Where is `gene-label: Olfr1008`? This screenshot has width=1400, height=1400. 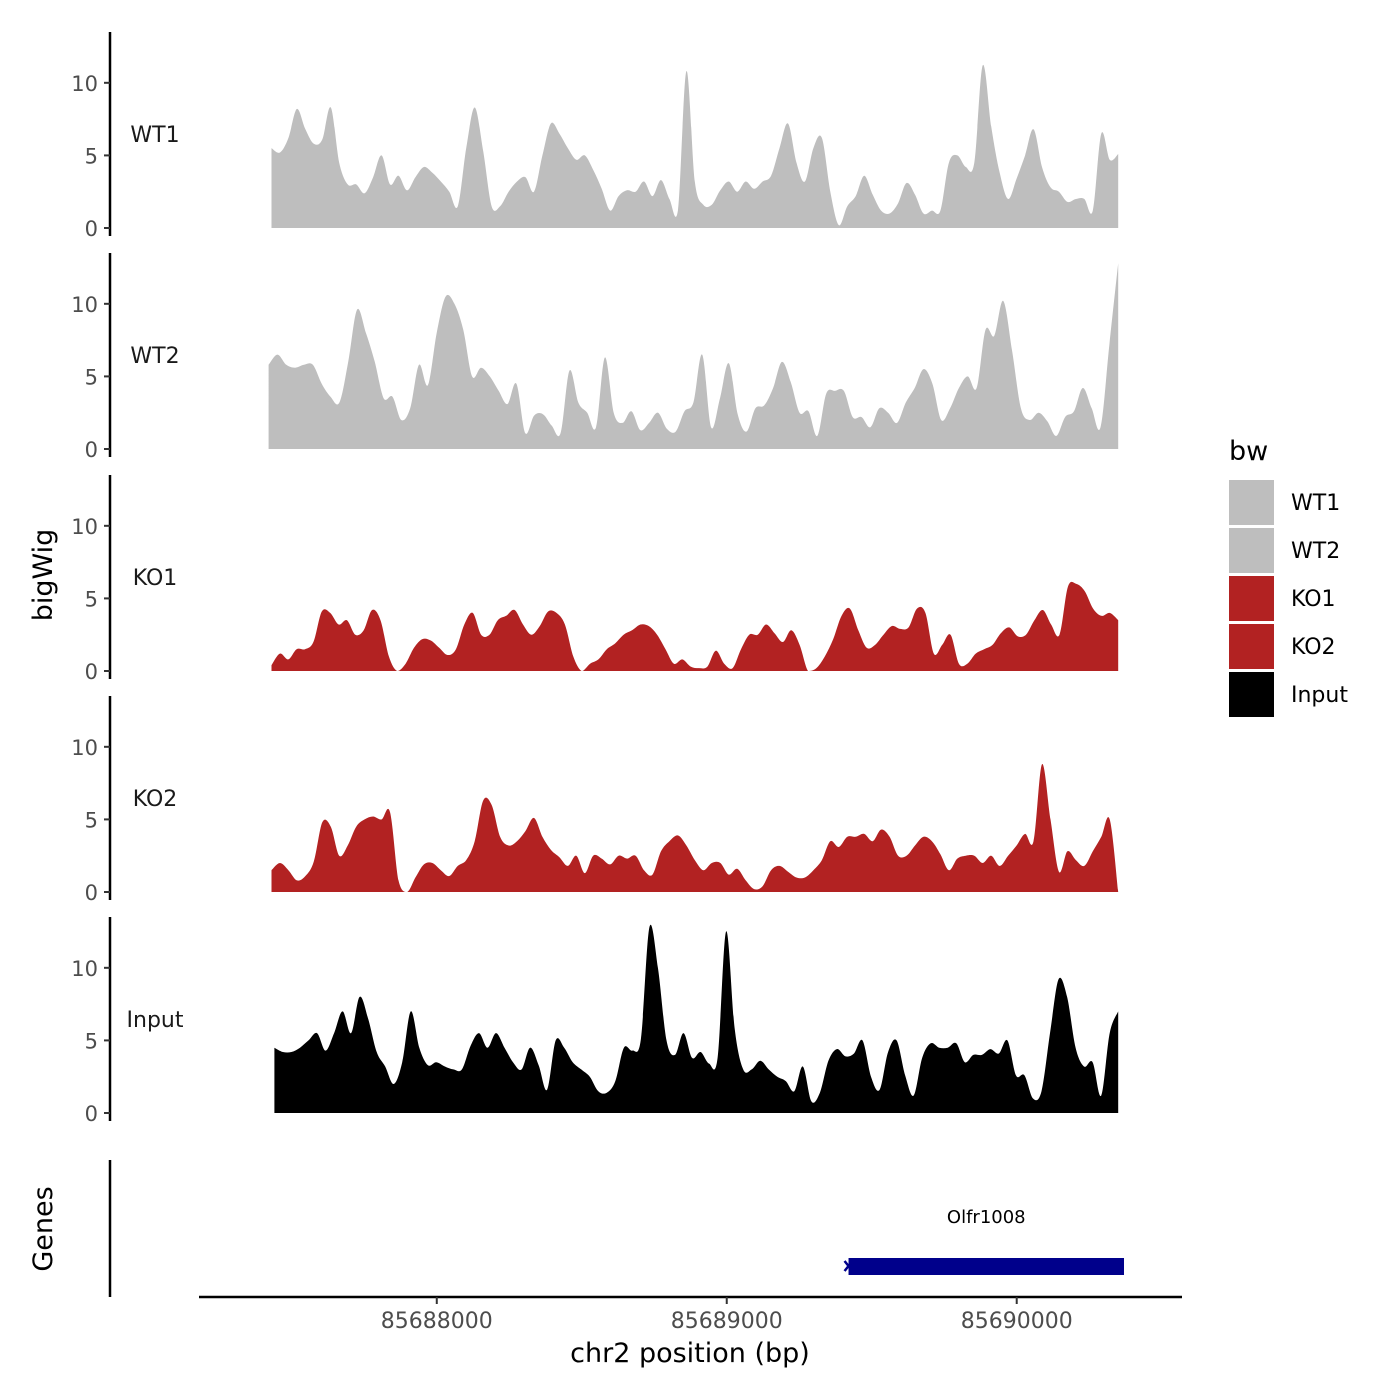
gene-label: Olfr1008 is located at coordinates (986, 1217).